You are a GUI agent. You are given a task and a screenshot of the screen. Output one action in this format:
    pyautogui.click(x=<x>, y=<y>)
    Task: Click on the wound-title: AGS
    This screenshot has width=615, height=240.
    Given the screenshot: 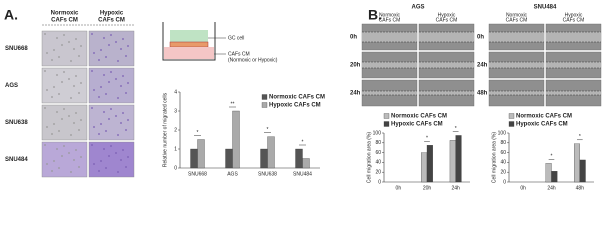 What is the action you would take?
    pyautogui.click(x=417, y=8)
    